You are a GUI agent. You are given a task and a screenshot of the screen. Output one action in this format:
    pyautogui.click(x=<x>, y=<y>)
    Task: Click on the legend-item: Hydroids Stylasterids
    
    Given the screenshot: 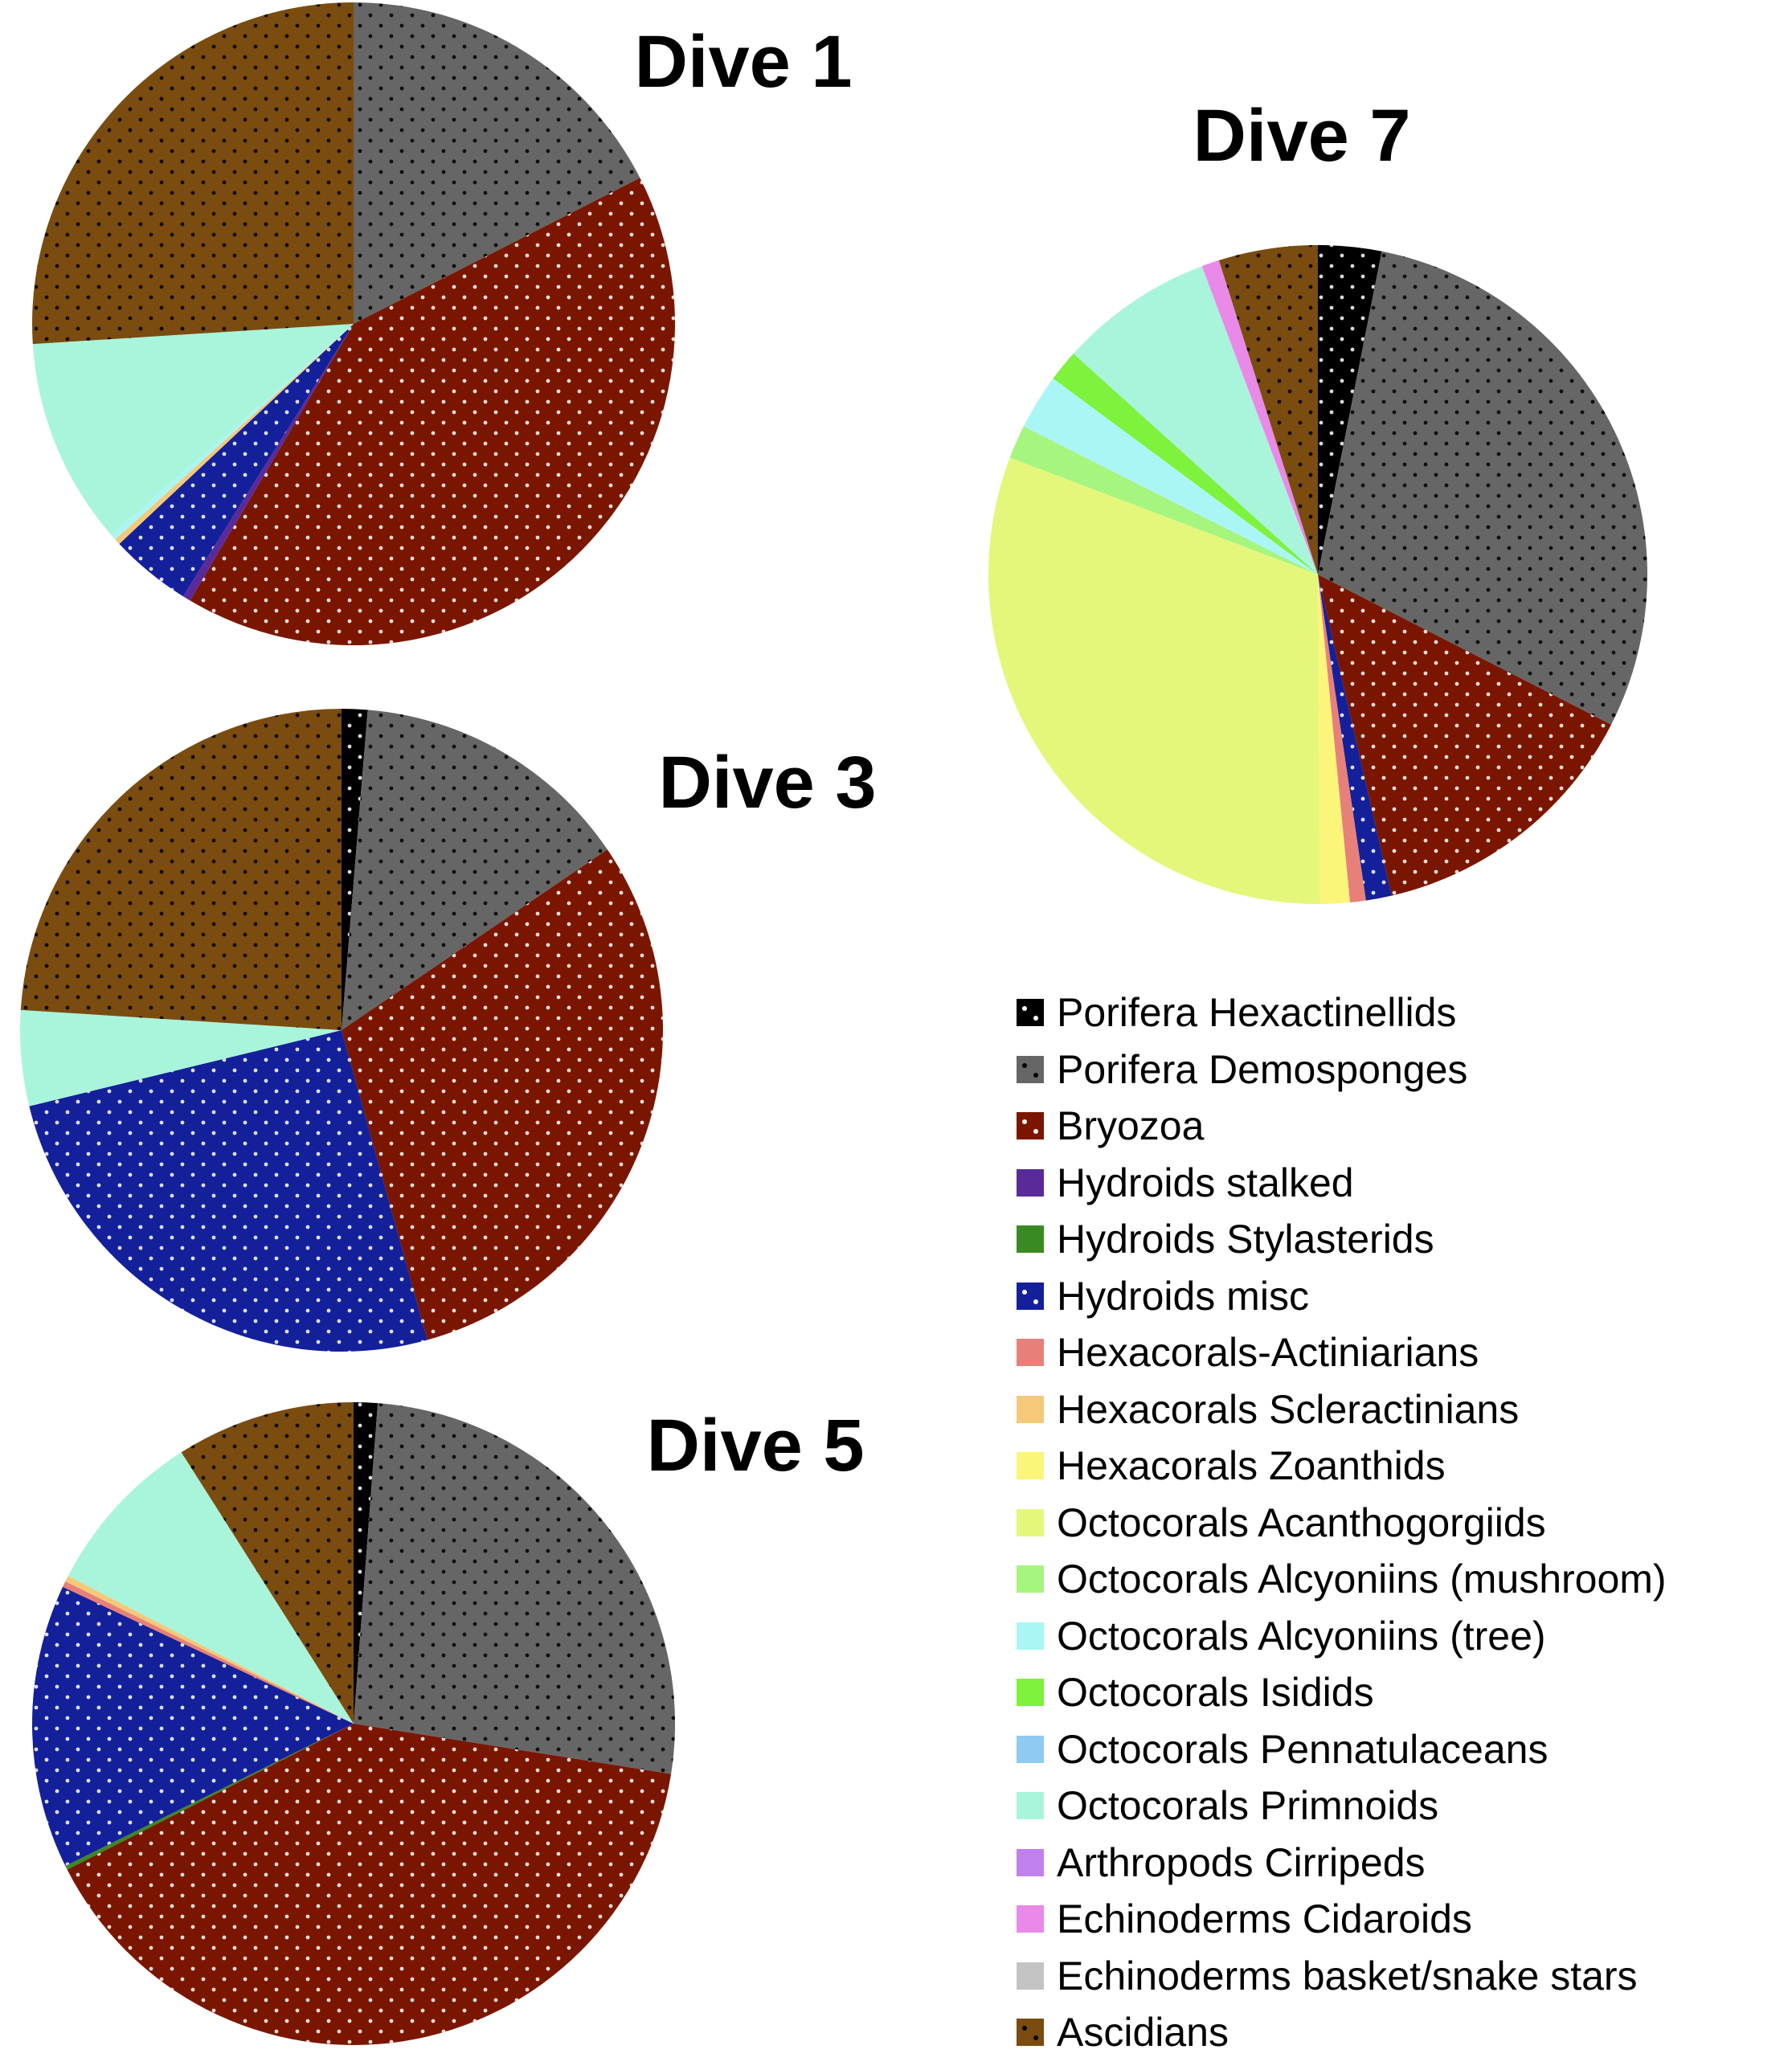 What is the action you would take?
    pyautogui.click(x=1402, y=1239)
    